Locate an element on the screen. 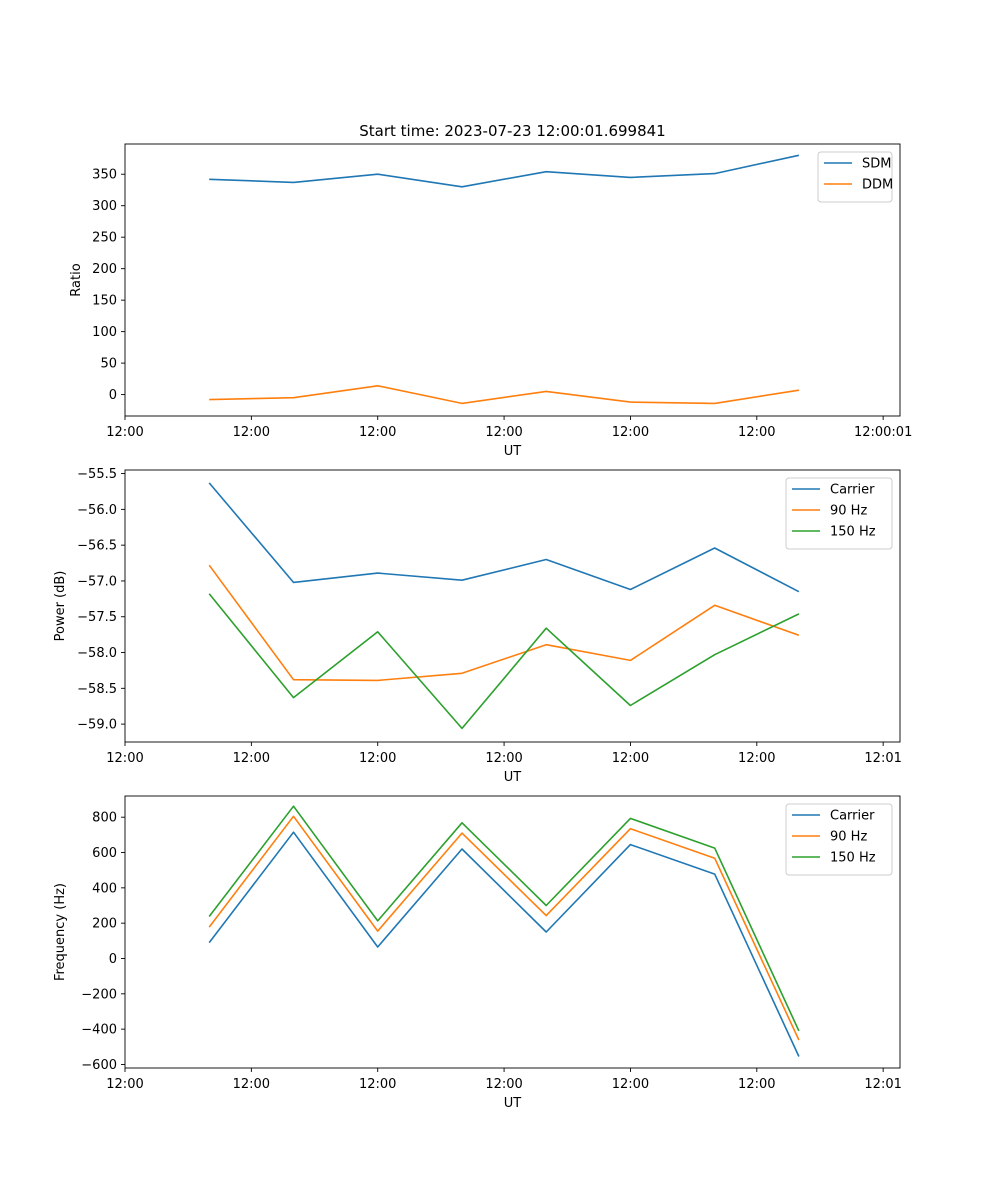 This screenshot has height=1200, width=1000. legend-entry-sdm: SDM is located at coordinates (876, 164).